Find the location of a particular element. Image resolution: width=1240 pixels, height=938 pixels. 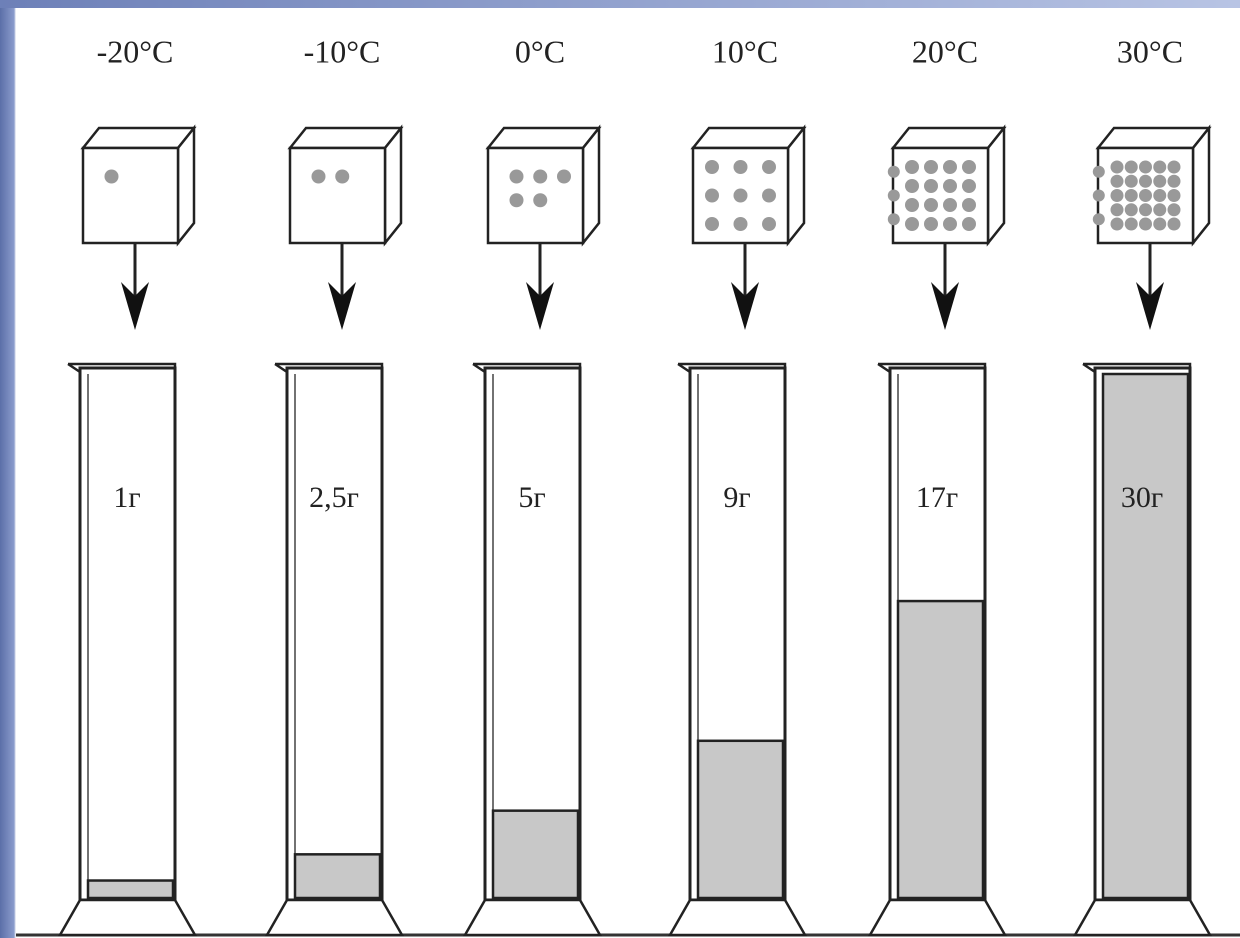

mass-label: 1г is located at coordinates (126, 497).